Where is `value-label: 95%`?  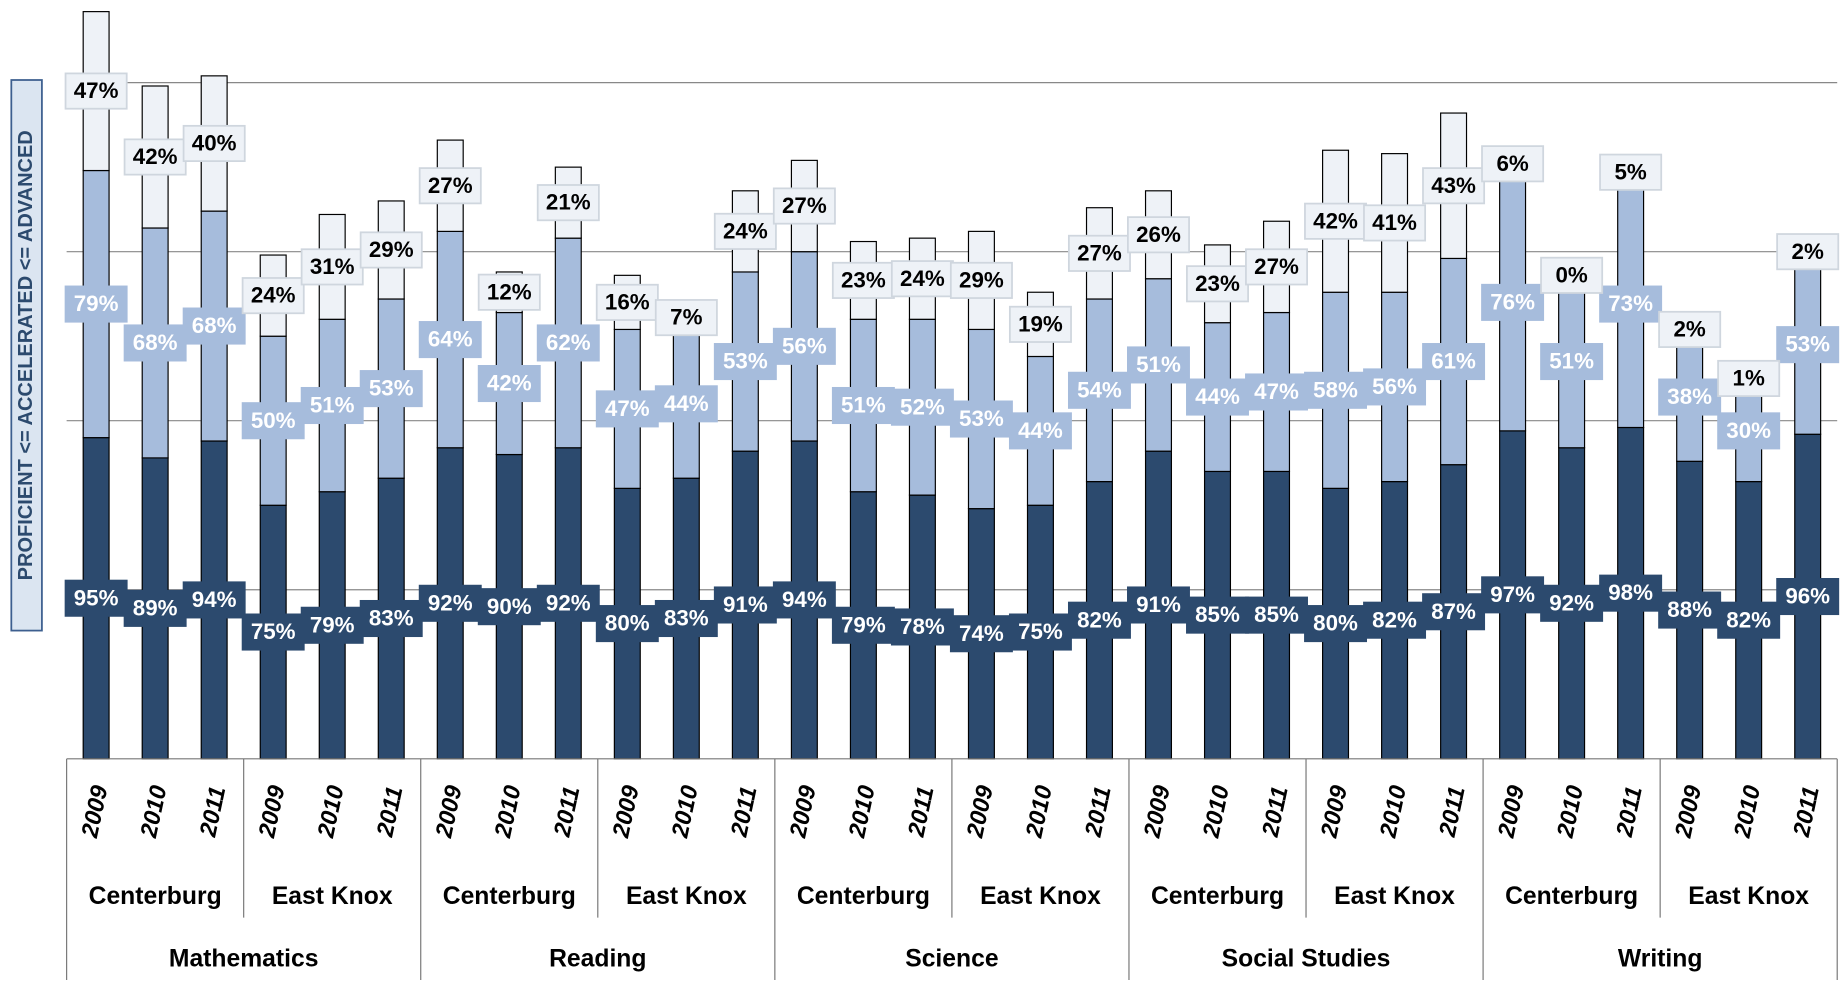
value-label: 95% is located at coordinates (96, 597).